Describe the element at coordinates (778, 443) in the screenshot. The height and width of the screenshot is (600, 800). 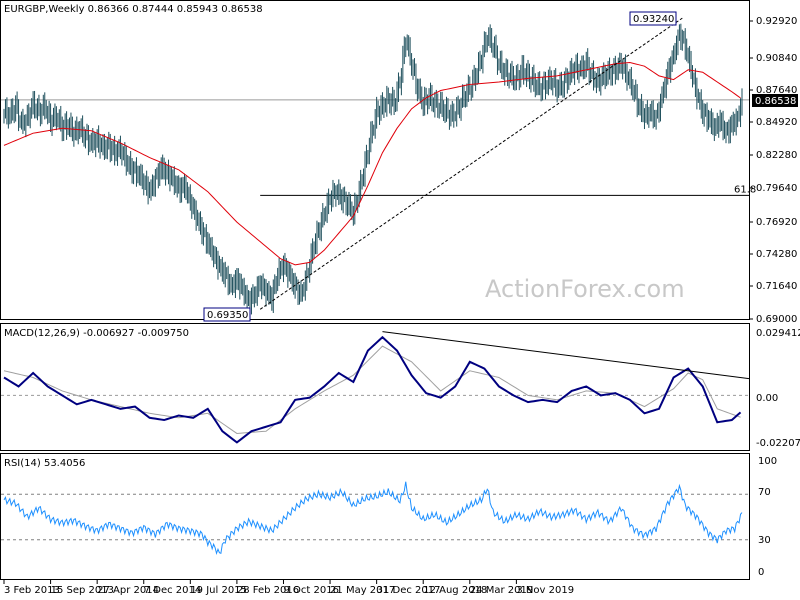
I see `macd-ytick-label: -0.022074` at that location.